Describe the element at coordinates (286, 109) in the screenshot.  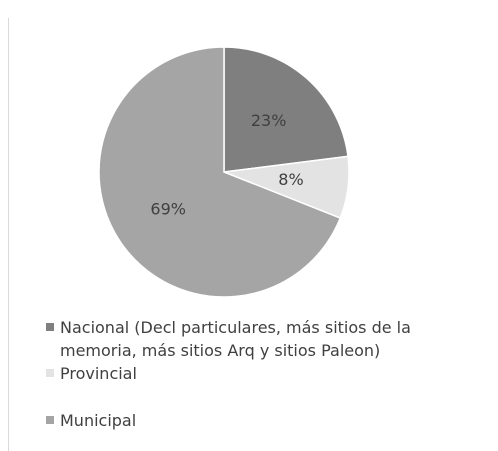
I see `pie-slice` at that location.